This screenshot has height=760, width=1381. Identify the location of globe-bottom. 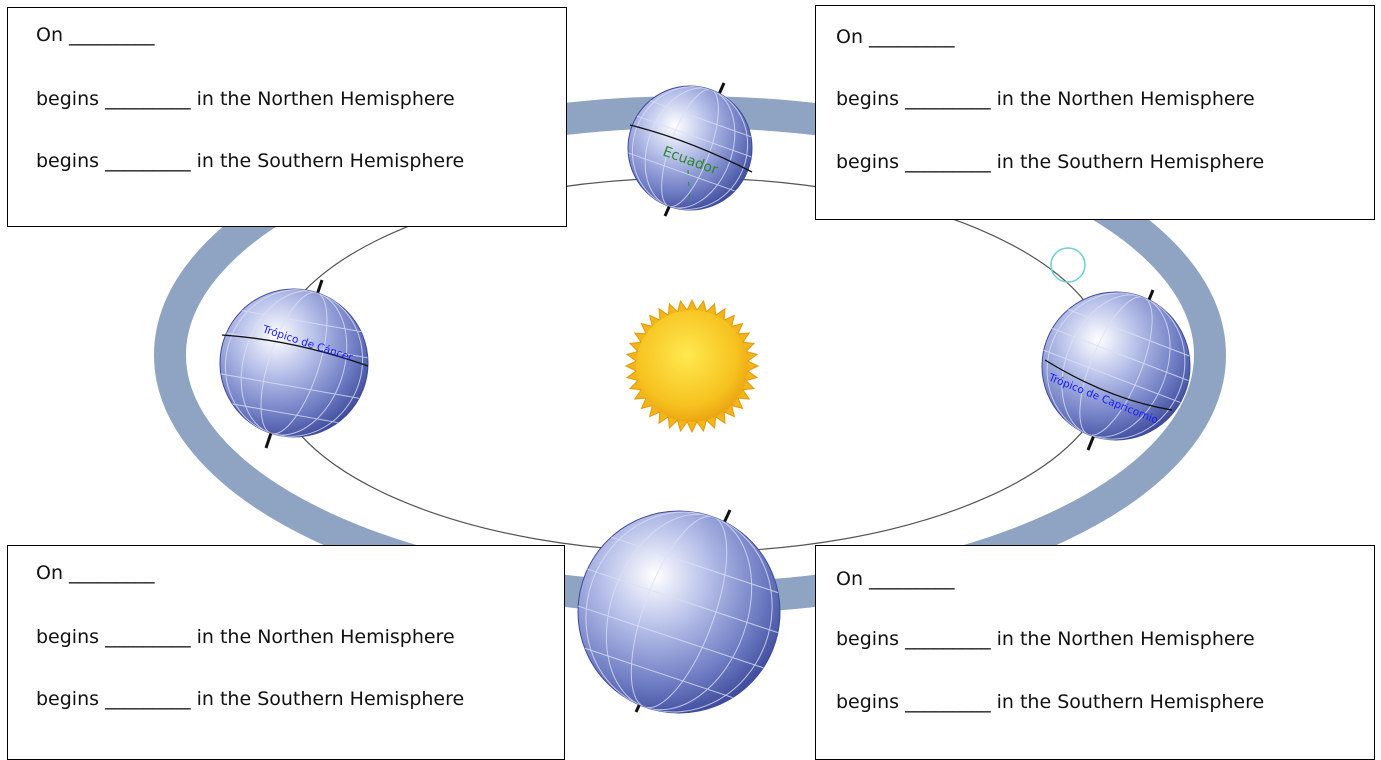
(679, 611).